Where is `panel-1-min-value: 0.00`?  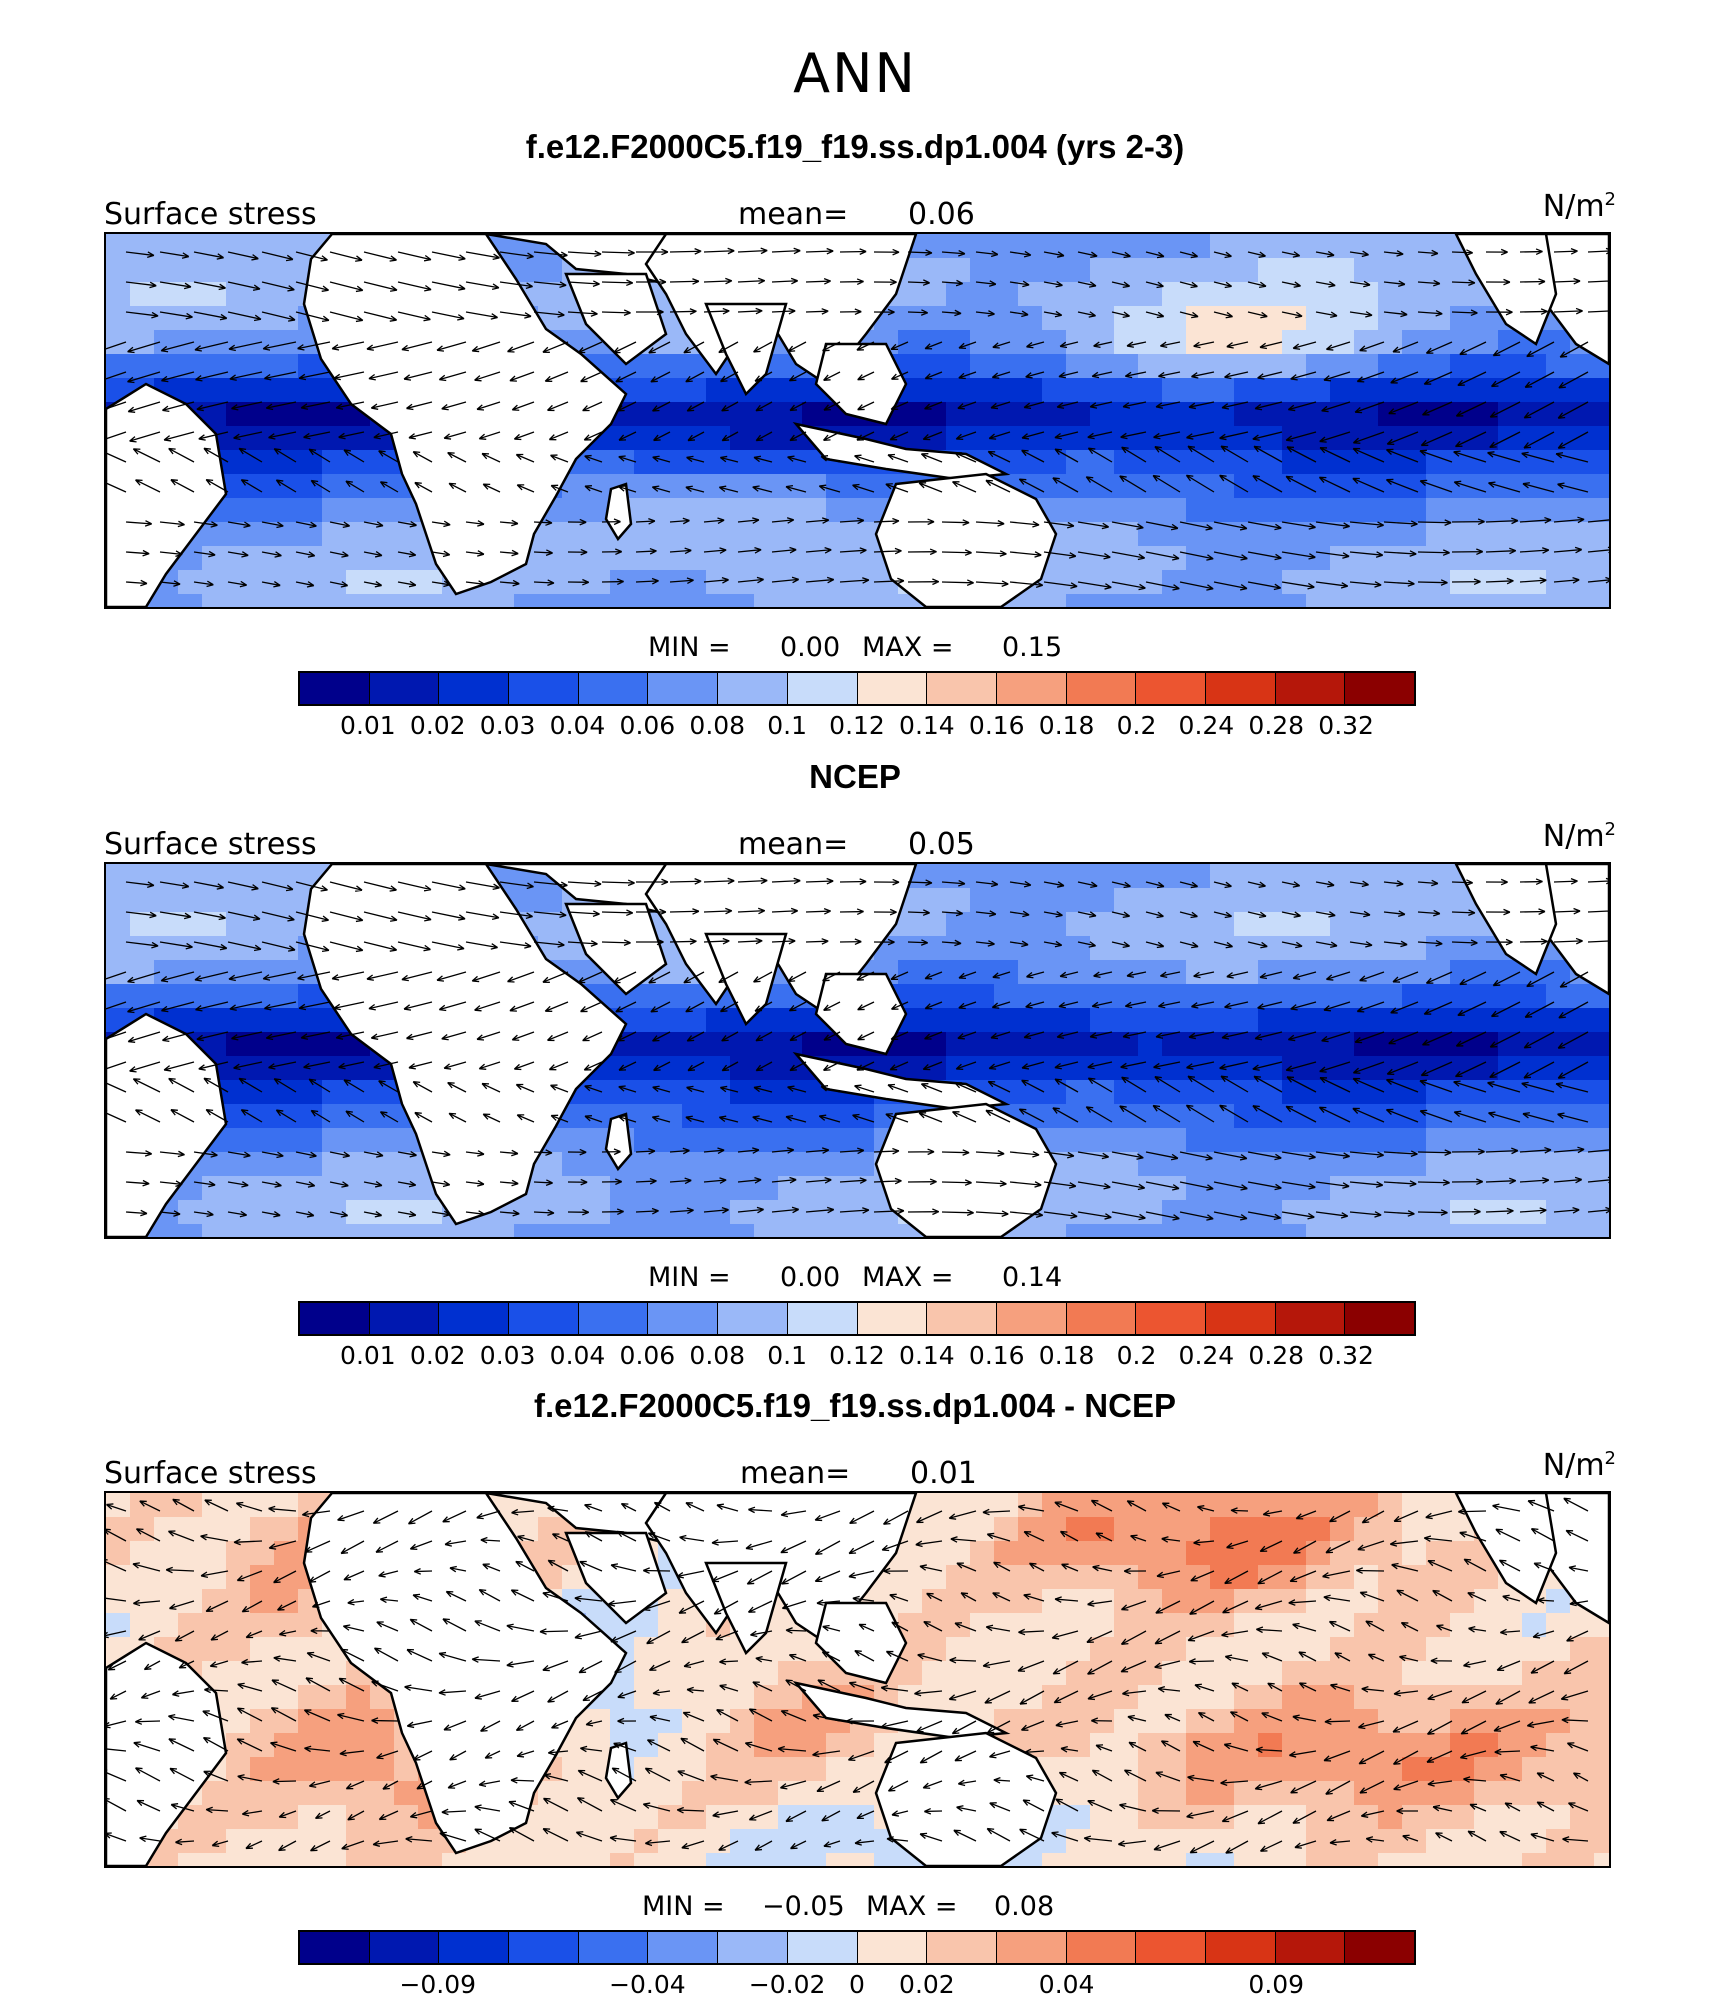
panel-1-min-value: 0.00 is located at coordinates (810, 647).